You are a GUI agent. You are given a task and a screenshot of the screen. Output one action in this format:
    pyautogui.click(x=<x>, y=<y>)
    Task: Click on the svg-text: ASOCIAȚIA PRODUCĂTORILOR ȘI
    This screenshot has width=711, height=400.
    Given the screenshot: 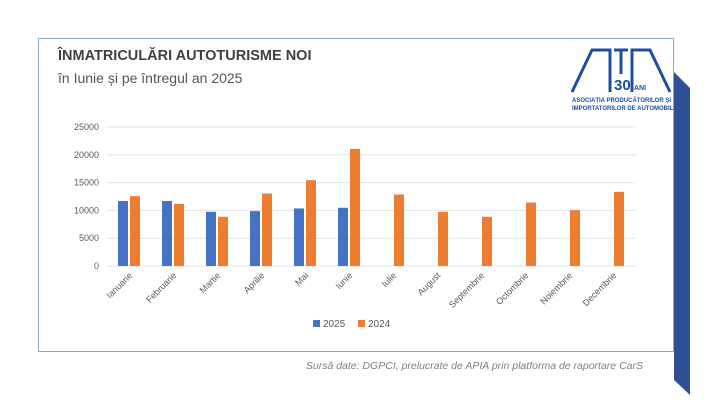 What is the action you would take?
    pyautogui.click(x=621, y=100)
    